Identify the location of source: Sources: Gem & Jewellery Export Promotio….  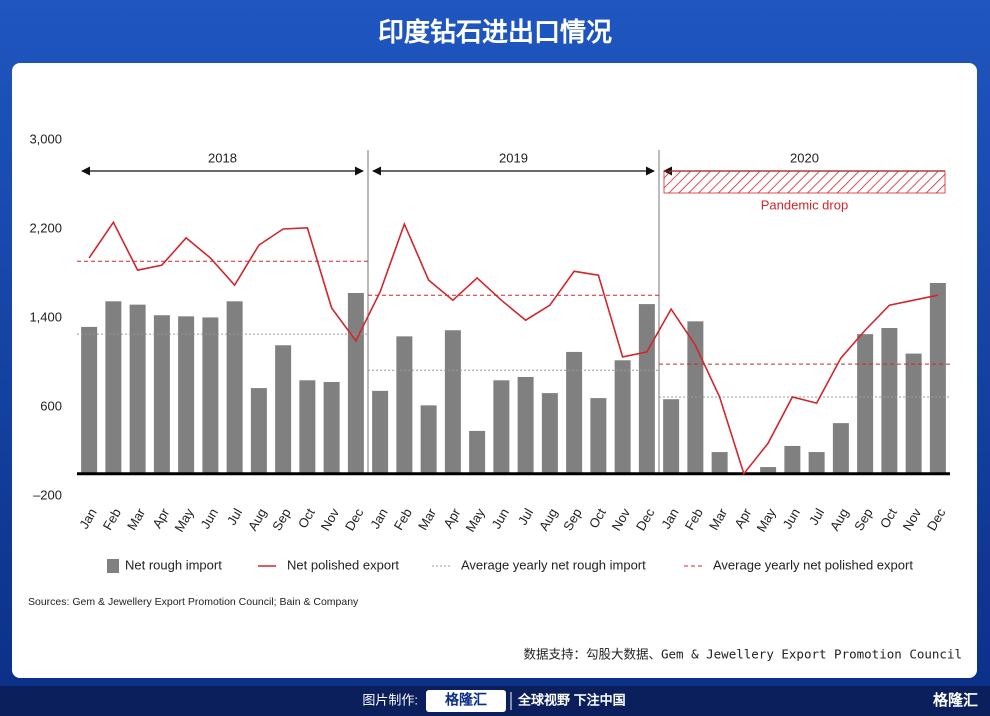
(193, 602).